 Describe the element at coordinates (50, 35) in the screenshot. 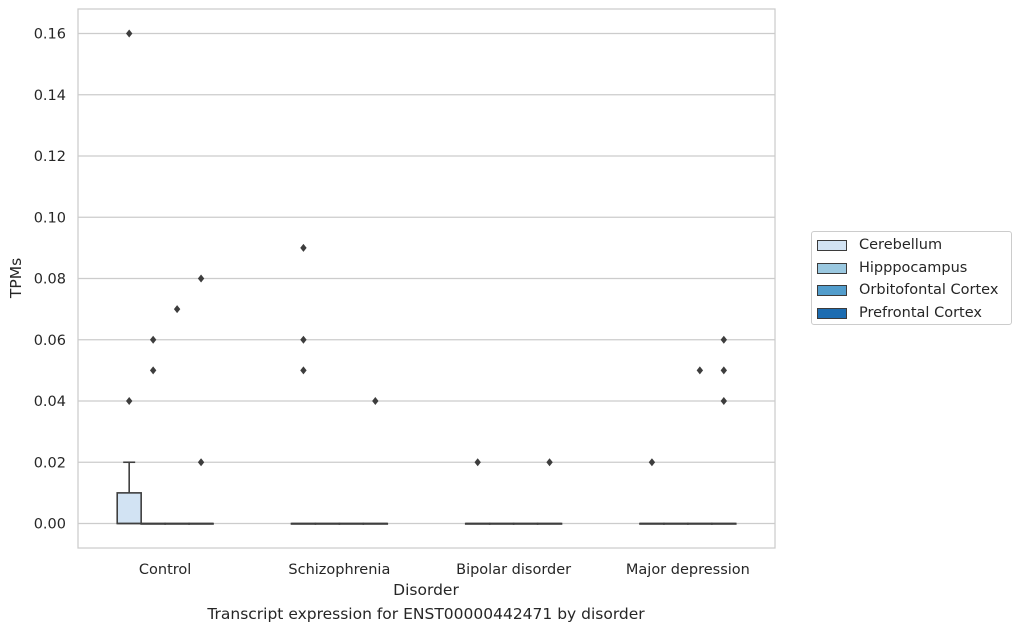

I see `y-tick-label: 0.16` at that location.